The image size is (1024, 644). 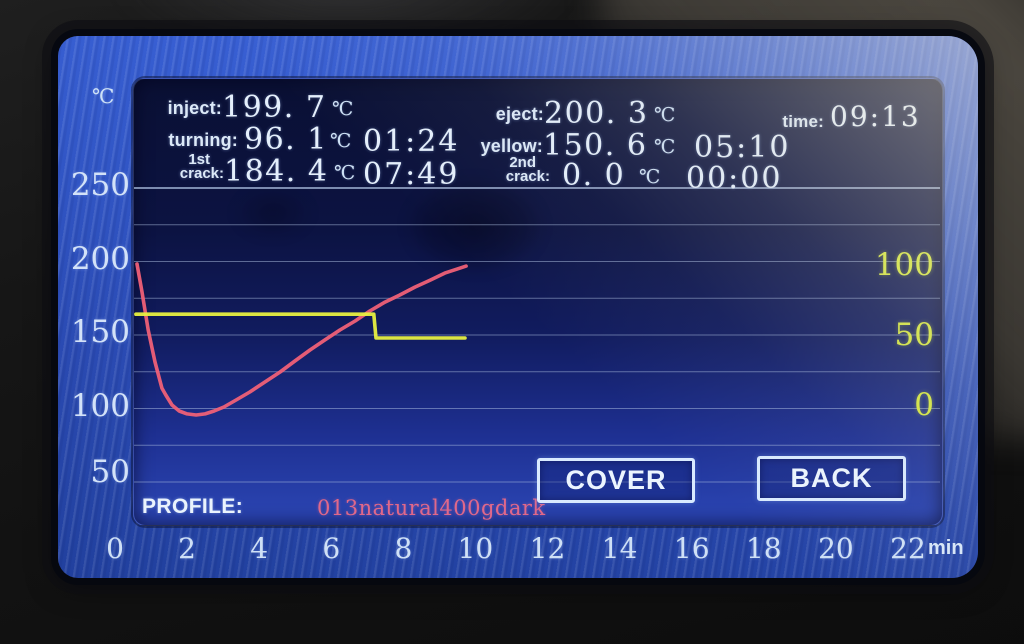 What do you see at coordinates (734, 178) in the screenshot?
I see `second-crack-time: 00:00` at bounding box center [734, 178].